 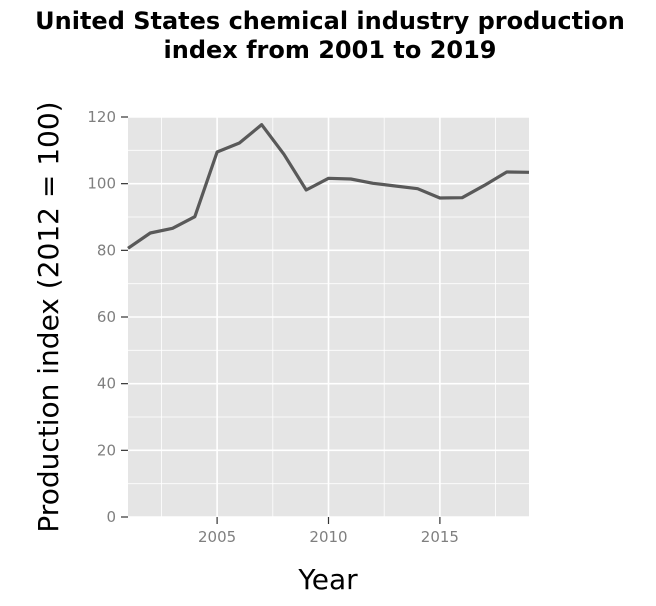 I want to click on y-tick-label: 40, so click(x=106, y=384).